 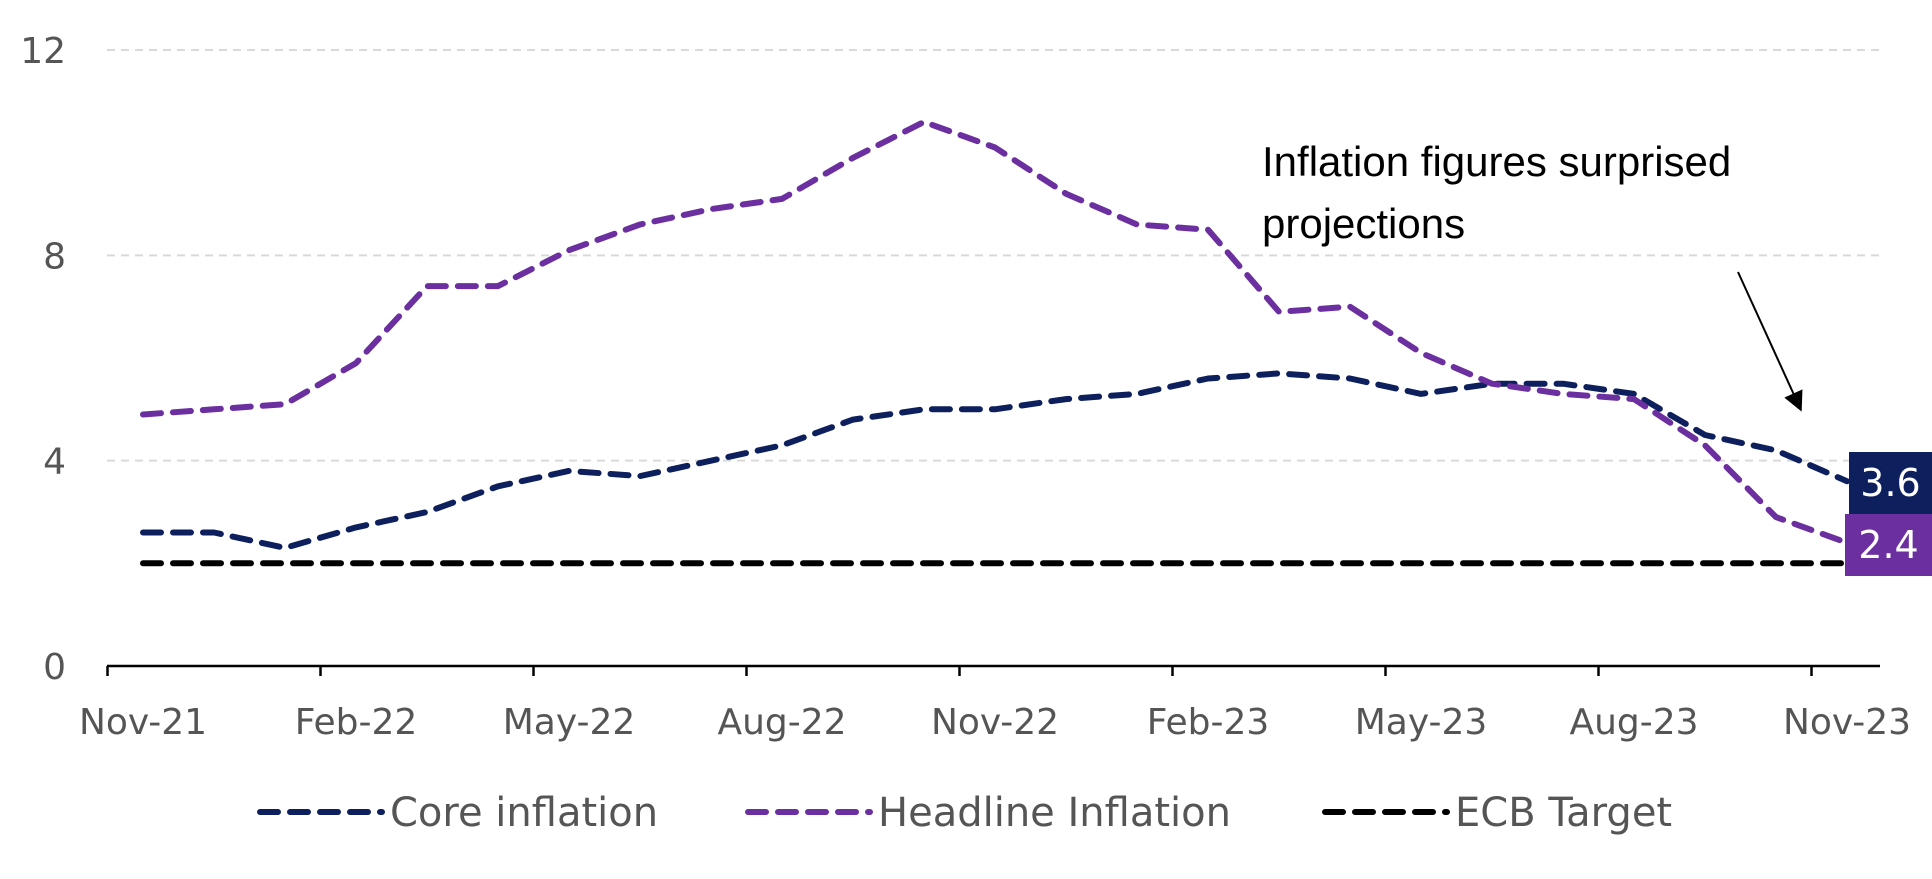 I want to click on y-axis-tick-labels: 0 4 8 12, so click(x=43, y=359).